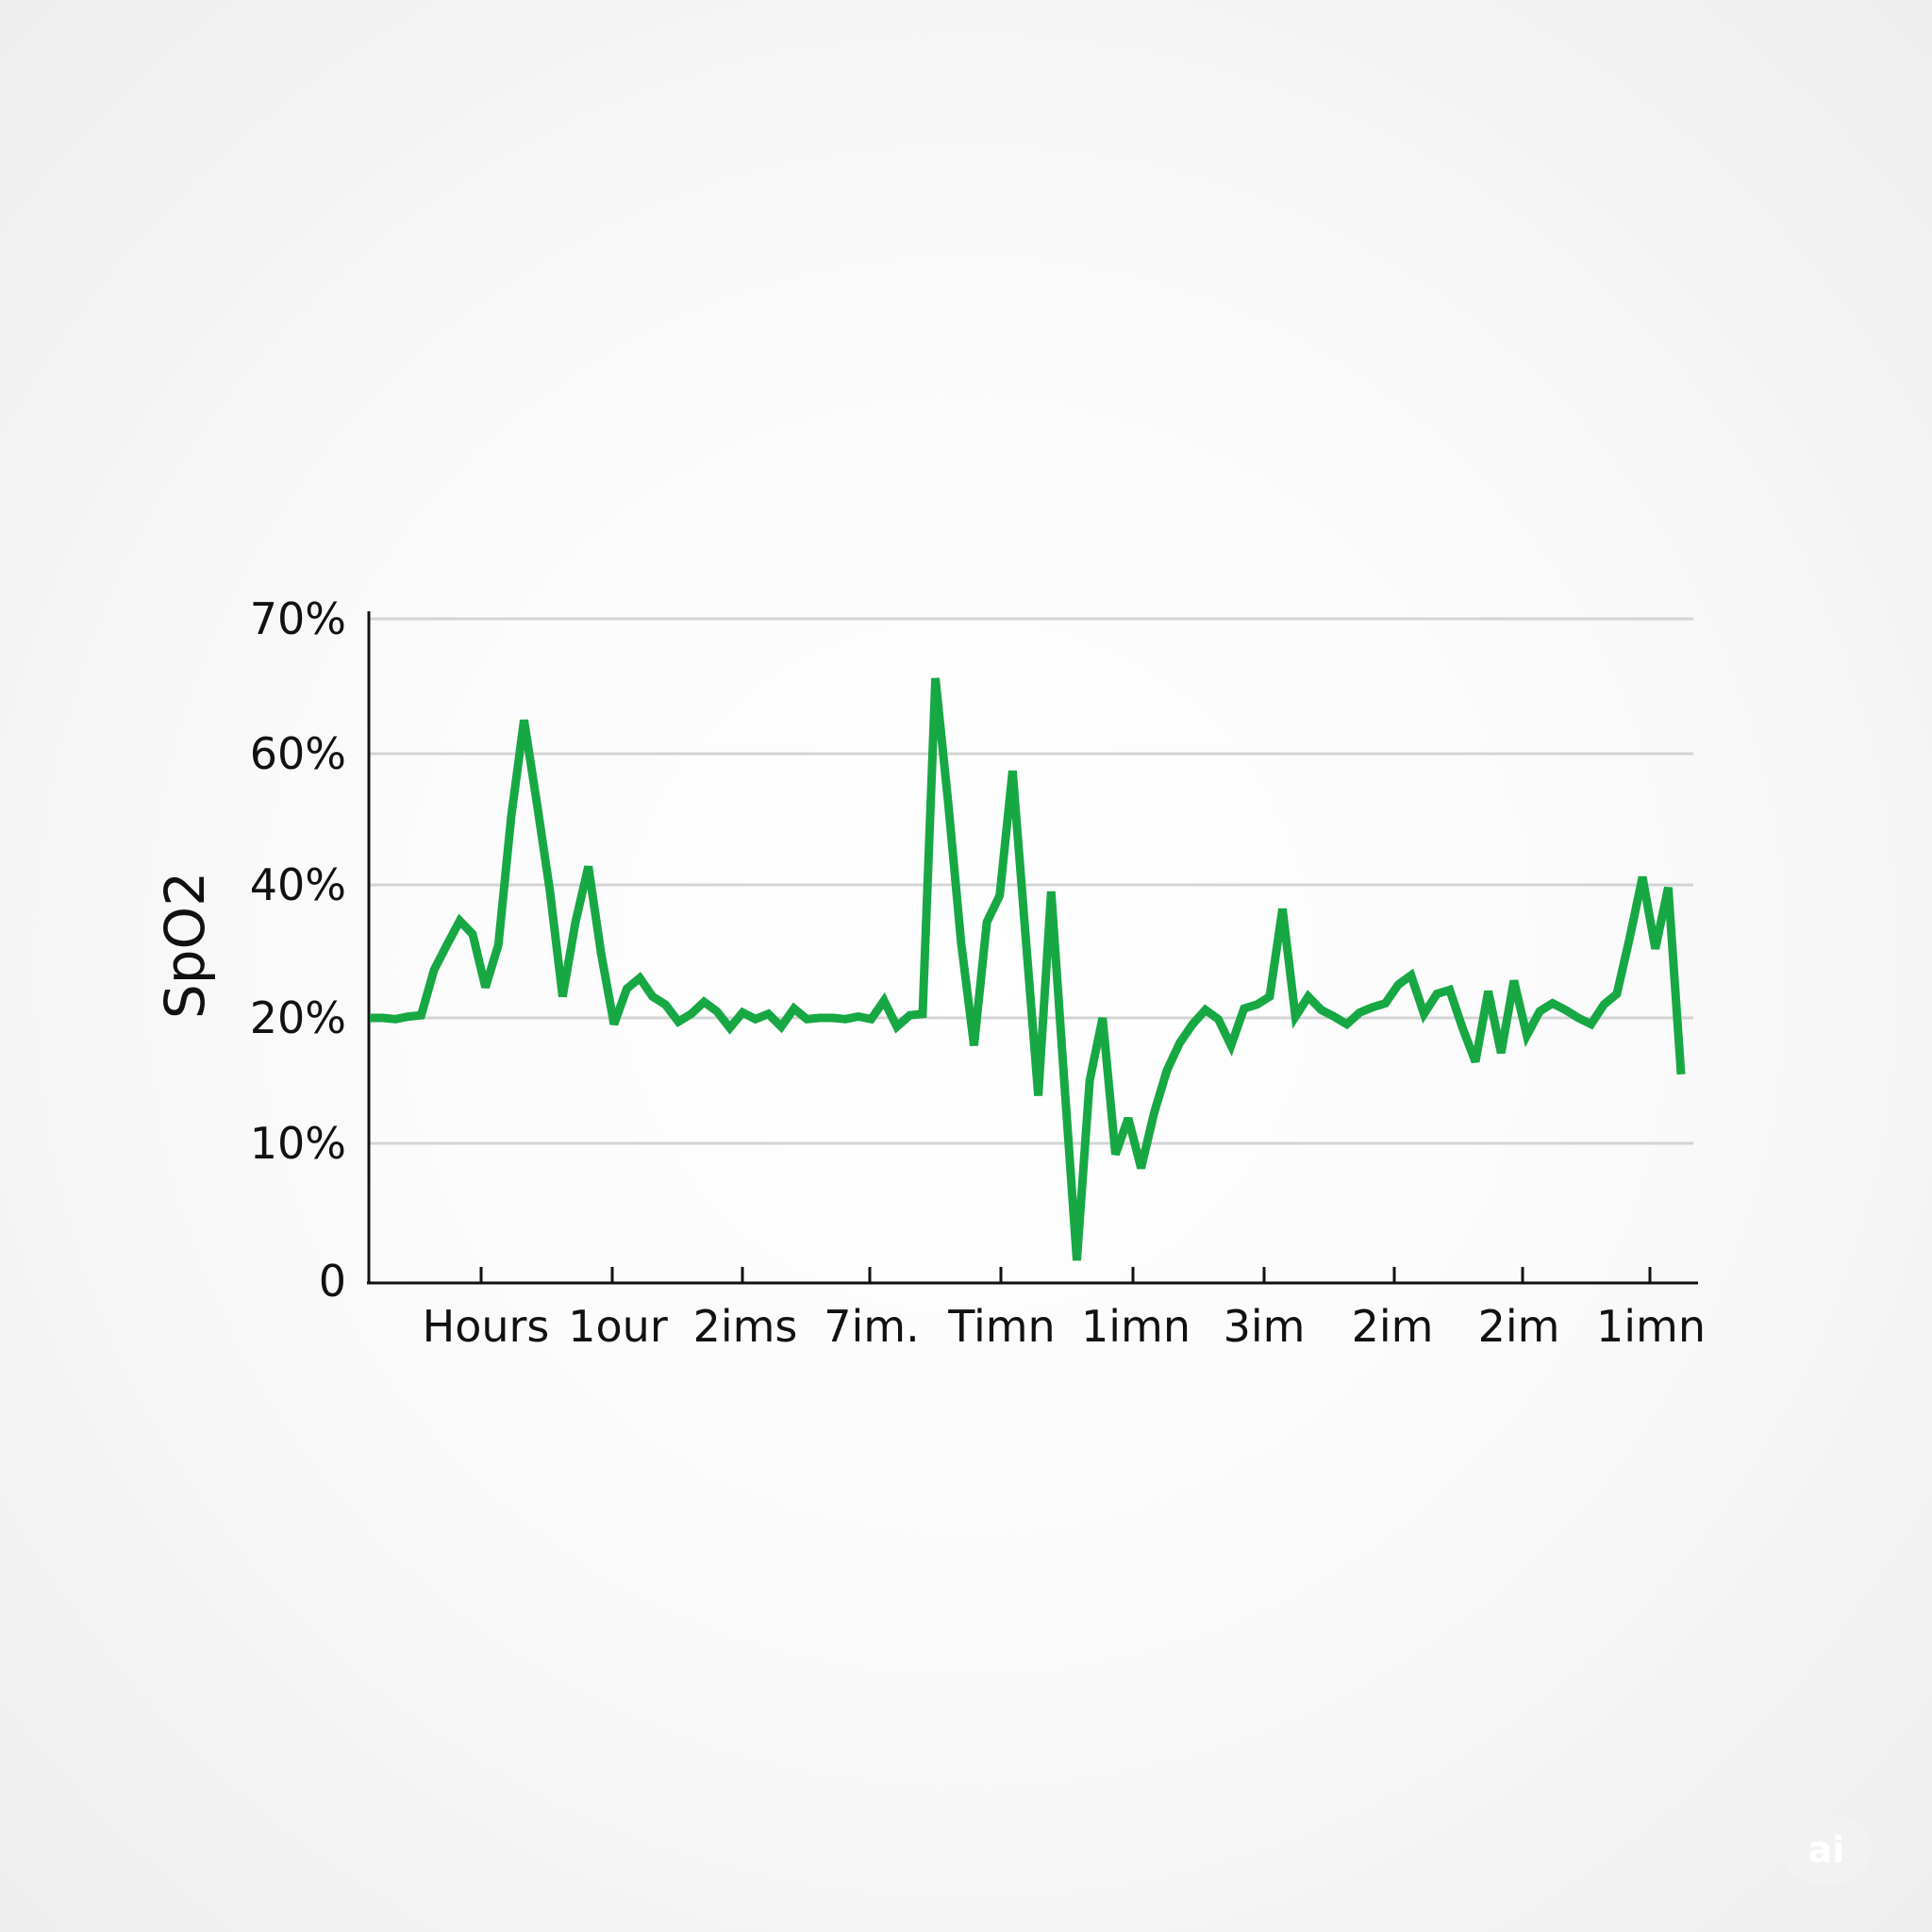  What do you see at coordinates (298, 884) in the screenshot?
I see `y-tick-label: 40%` at bounding box center [298, 884].